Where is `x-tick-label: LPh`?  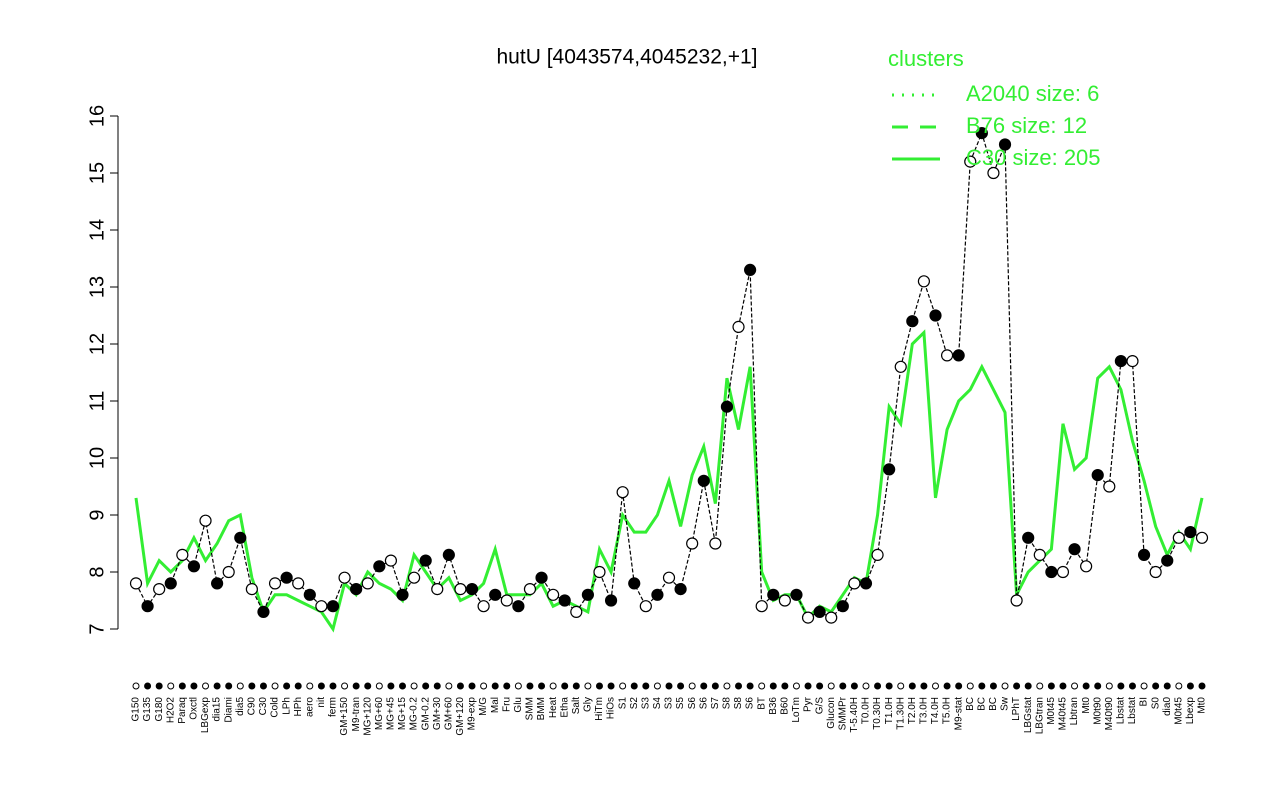 x-tick-label: LPh is located at coordinates (286, 706).